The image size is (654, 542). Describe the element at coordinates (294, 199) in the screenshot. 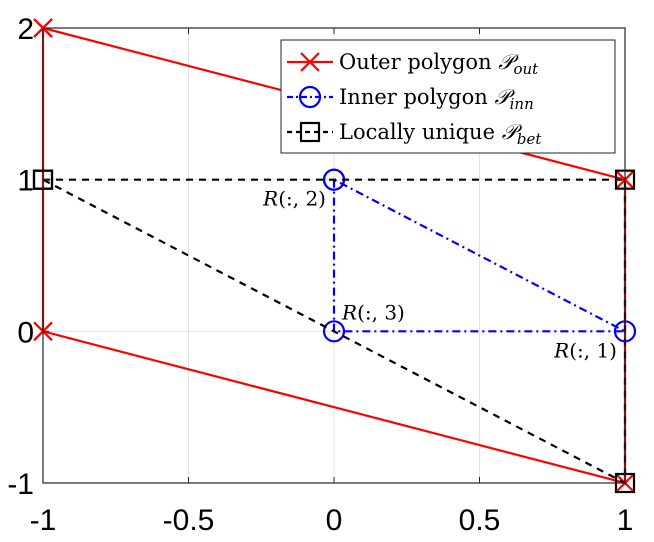

I see `point-annotation: R(:, 2)` at that location.